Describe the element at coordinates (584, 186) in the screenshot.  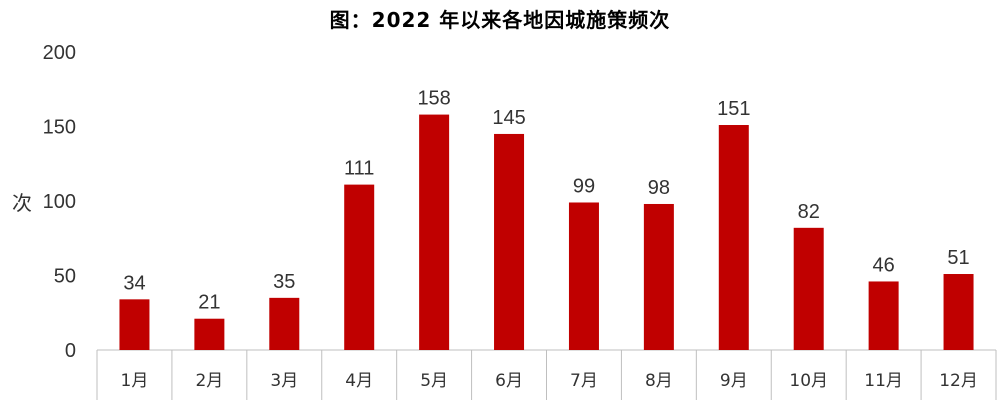
I see `data-label: 99` at that location.